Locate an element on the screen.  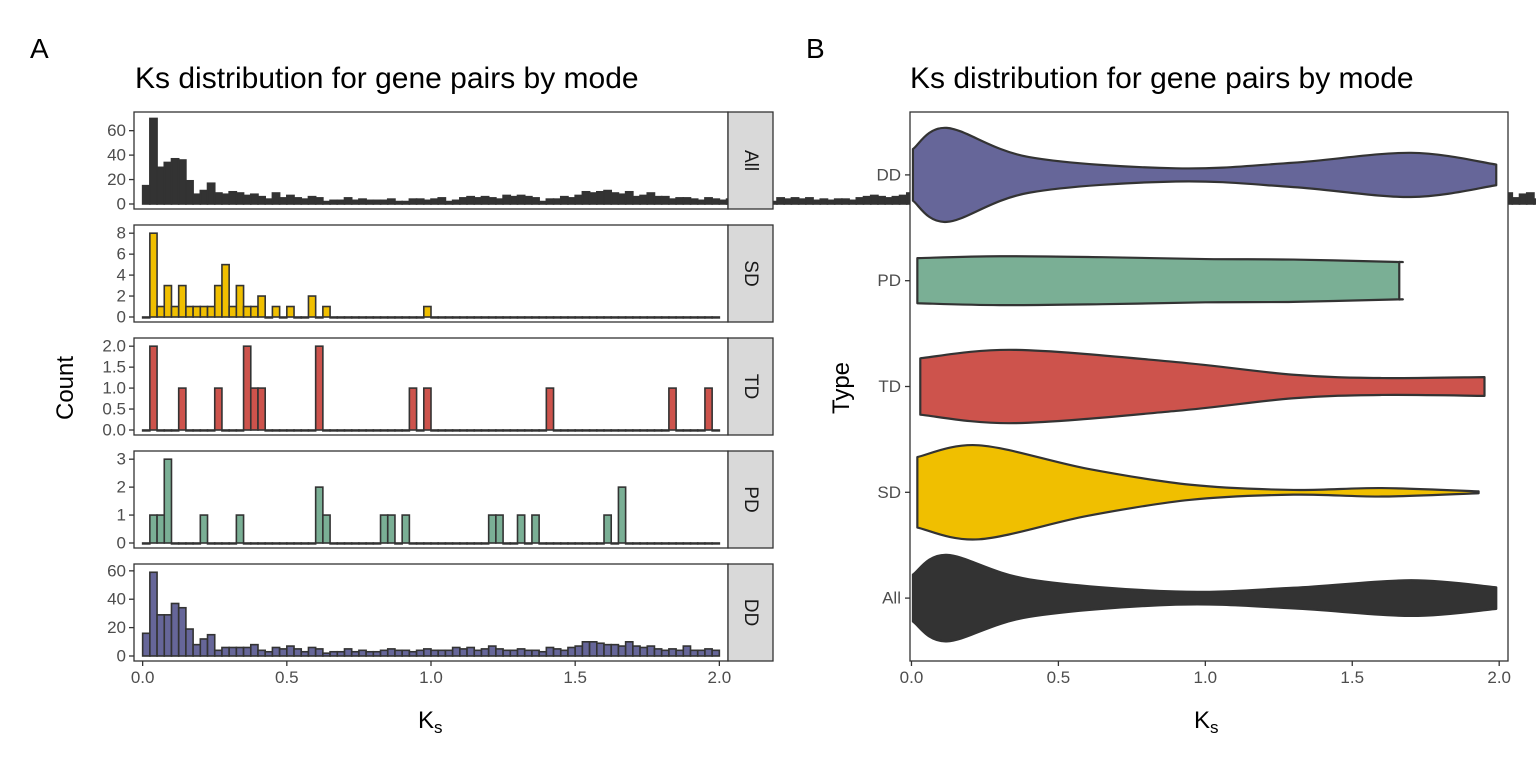
facet-frame-pd is located at coordinates (431, 499).